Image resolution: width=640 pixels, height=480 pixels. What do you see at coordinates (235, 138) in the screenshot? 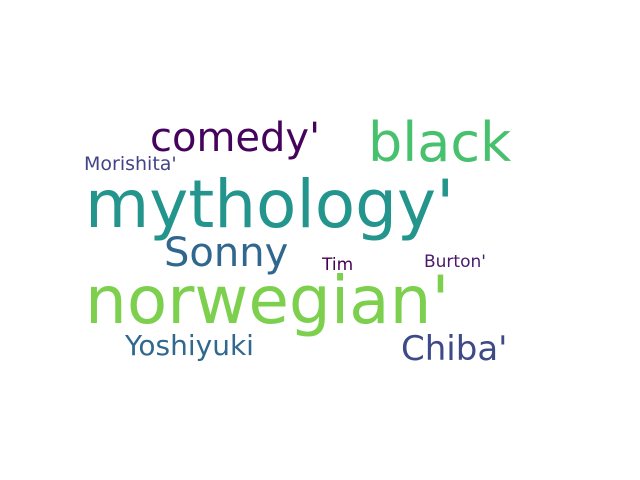
I see `word-comedy: comedy'` at bounding box center [235, 138].